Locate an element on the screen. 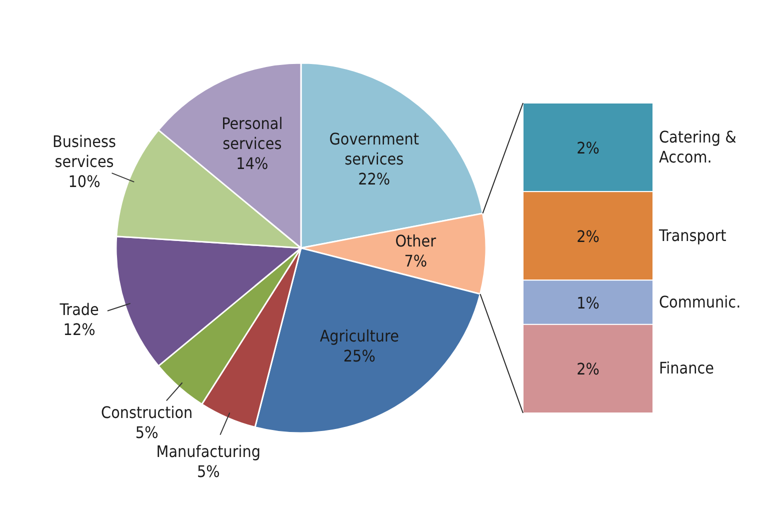  series-label: Finance is located at coordinates (686, 368).